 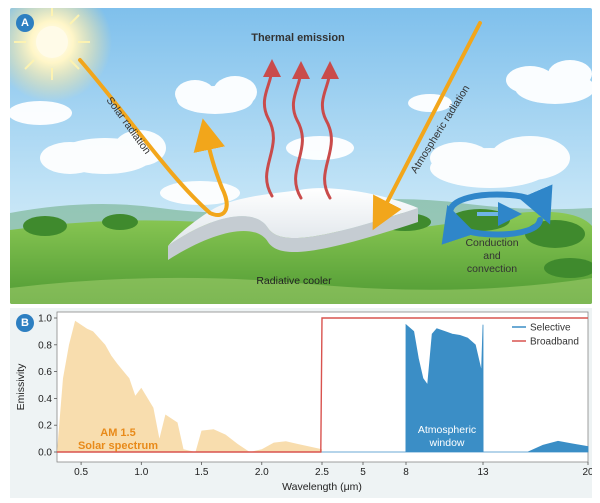 What do you see at coordinates (300, 129) in the screenshot?
I see `thermal-emission-arrows` at bounding box center [300, 129].